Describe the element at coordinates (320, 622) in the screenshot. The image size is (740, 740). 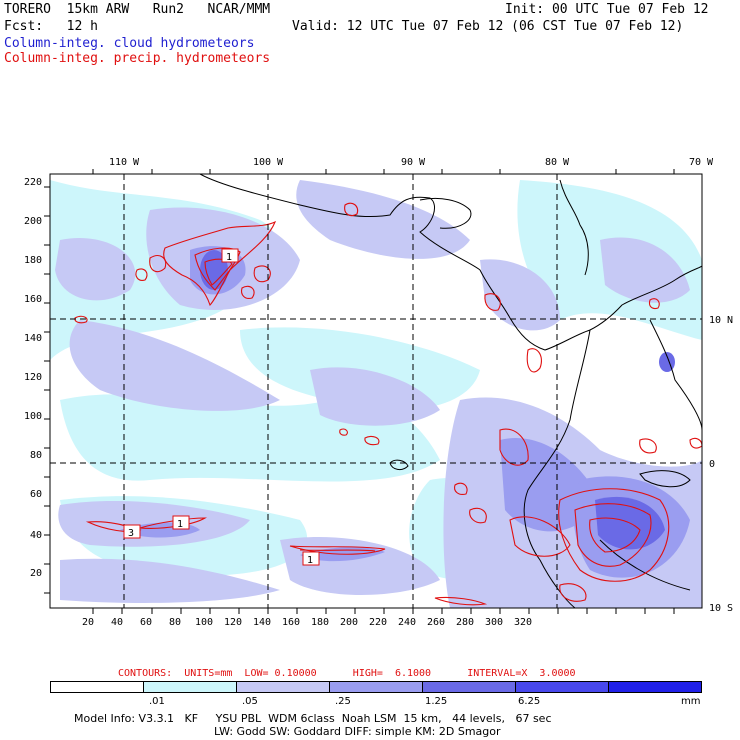
I see `x-tick-label: 180` at that location.